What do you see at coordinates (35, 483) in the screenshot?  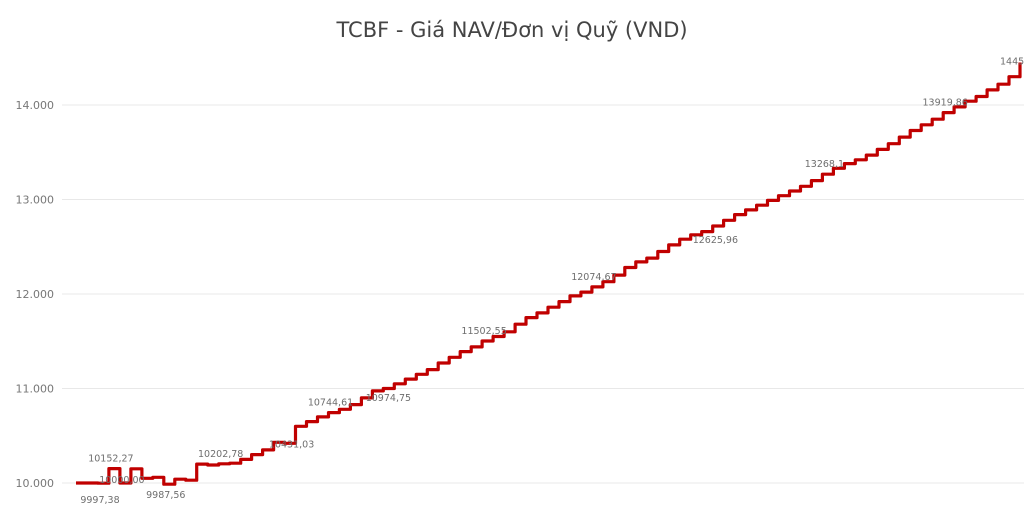 I see `y-tick-label: 10.000` at bounding box center [35, 483].